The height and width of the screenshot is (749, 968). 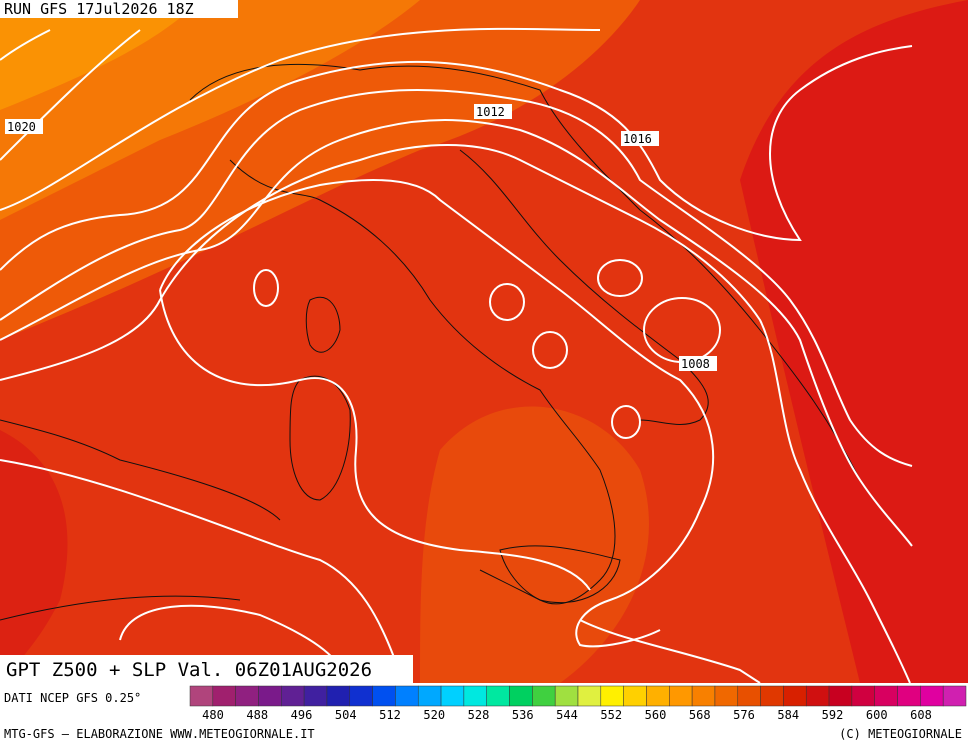 What do you see at coordinates (257, 715) in the screenshot?
I see `colorbar-tick-label: 488` at bounding box center [257, 715].